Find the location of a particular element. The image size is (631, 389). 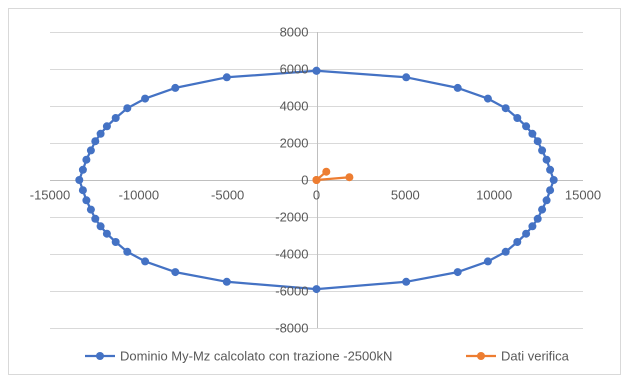

x-tick-label: -10000 is located at coordinates (139, 195).